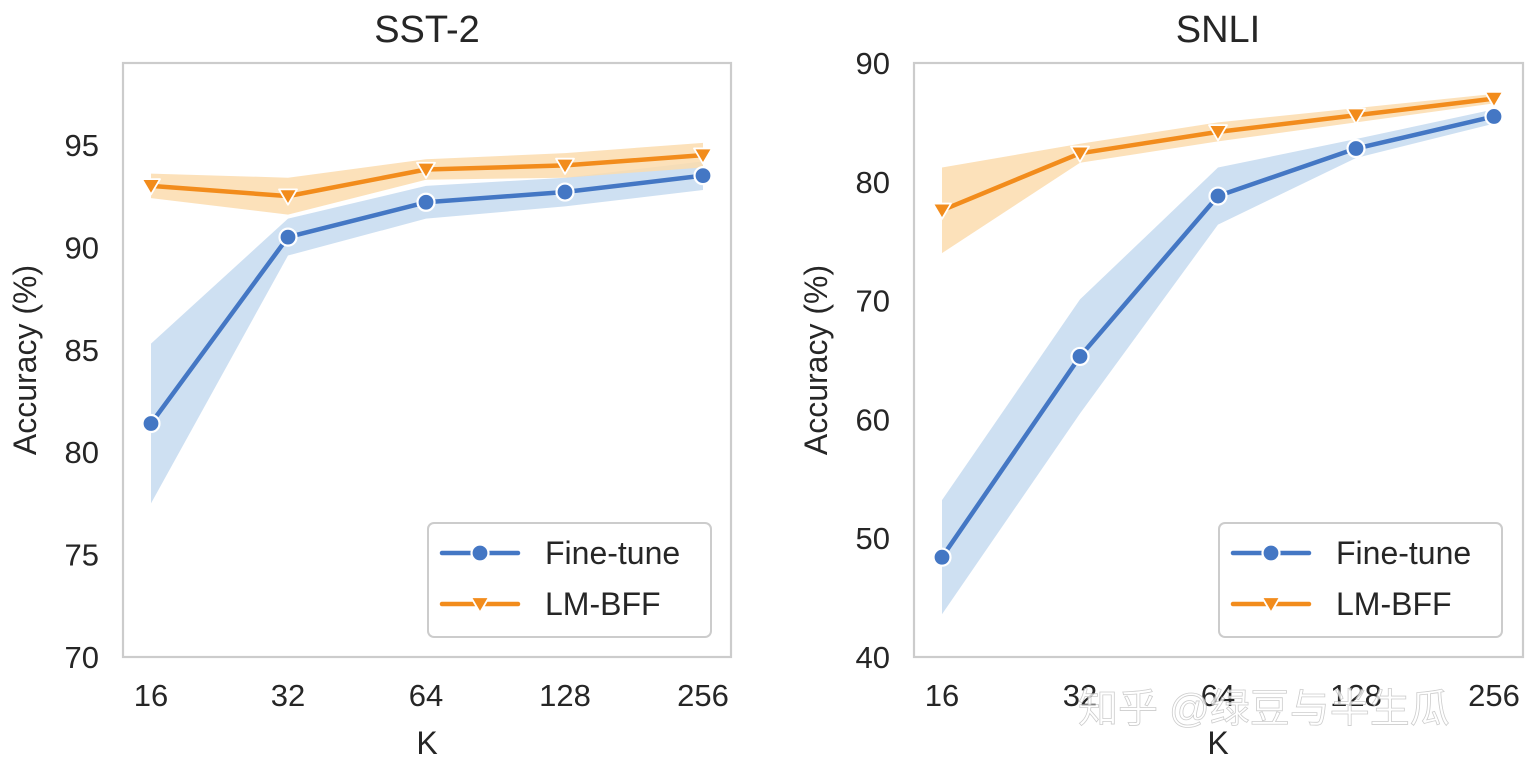 The height and width of the screenshot is (770, 1532). Describe the element at coordinates (82, 350) in the screenshot. I see `y-tick-label: 85` at that location.